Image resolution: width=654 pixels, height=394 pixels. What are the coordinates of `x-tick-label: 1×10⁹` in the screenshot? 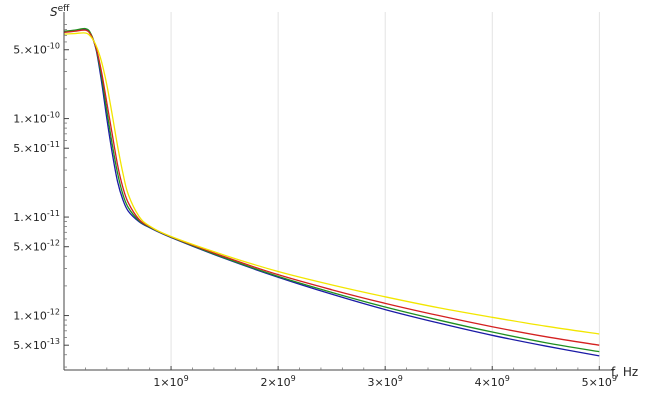 It's located at (170, 381).